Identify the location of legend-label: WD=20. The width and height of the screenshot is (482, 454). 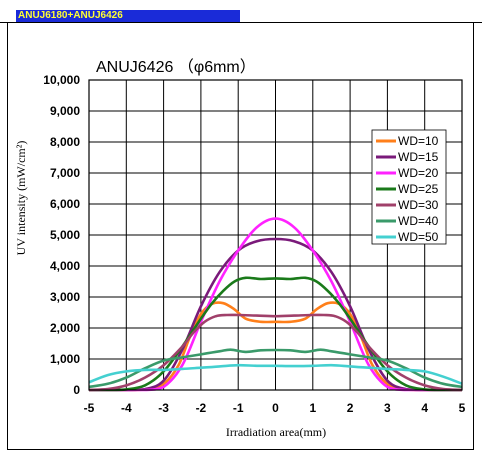
(418, 173).